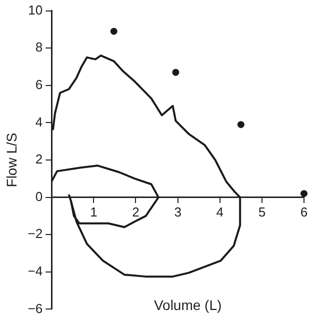 The height and width of the screenshot is (320, 320). I want to click on x-tick-label: 3, so click(178, 212).